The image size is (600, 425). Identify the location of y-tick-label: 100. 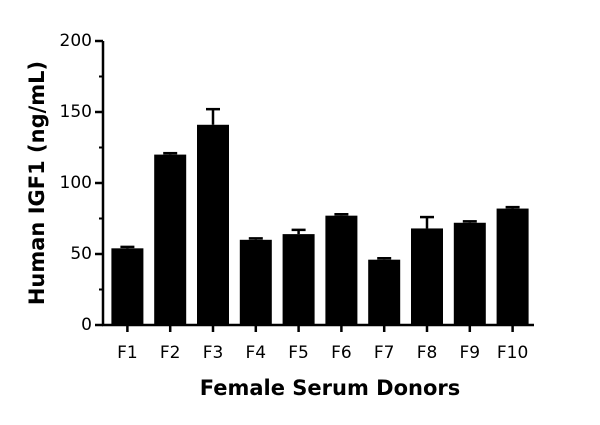
(76, 183).